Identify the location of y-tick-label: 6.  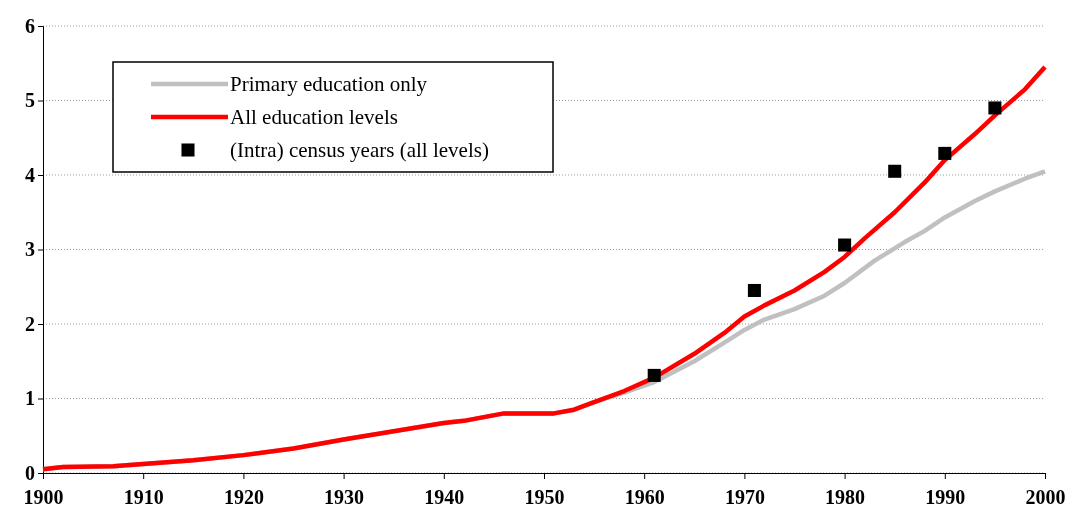
(30, 25).